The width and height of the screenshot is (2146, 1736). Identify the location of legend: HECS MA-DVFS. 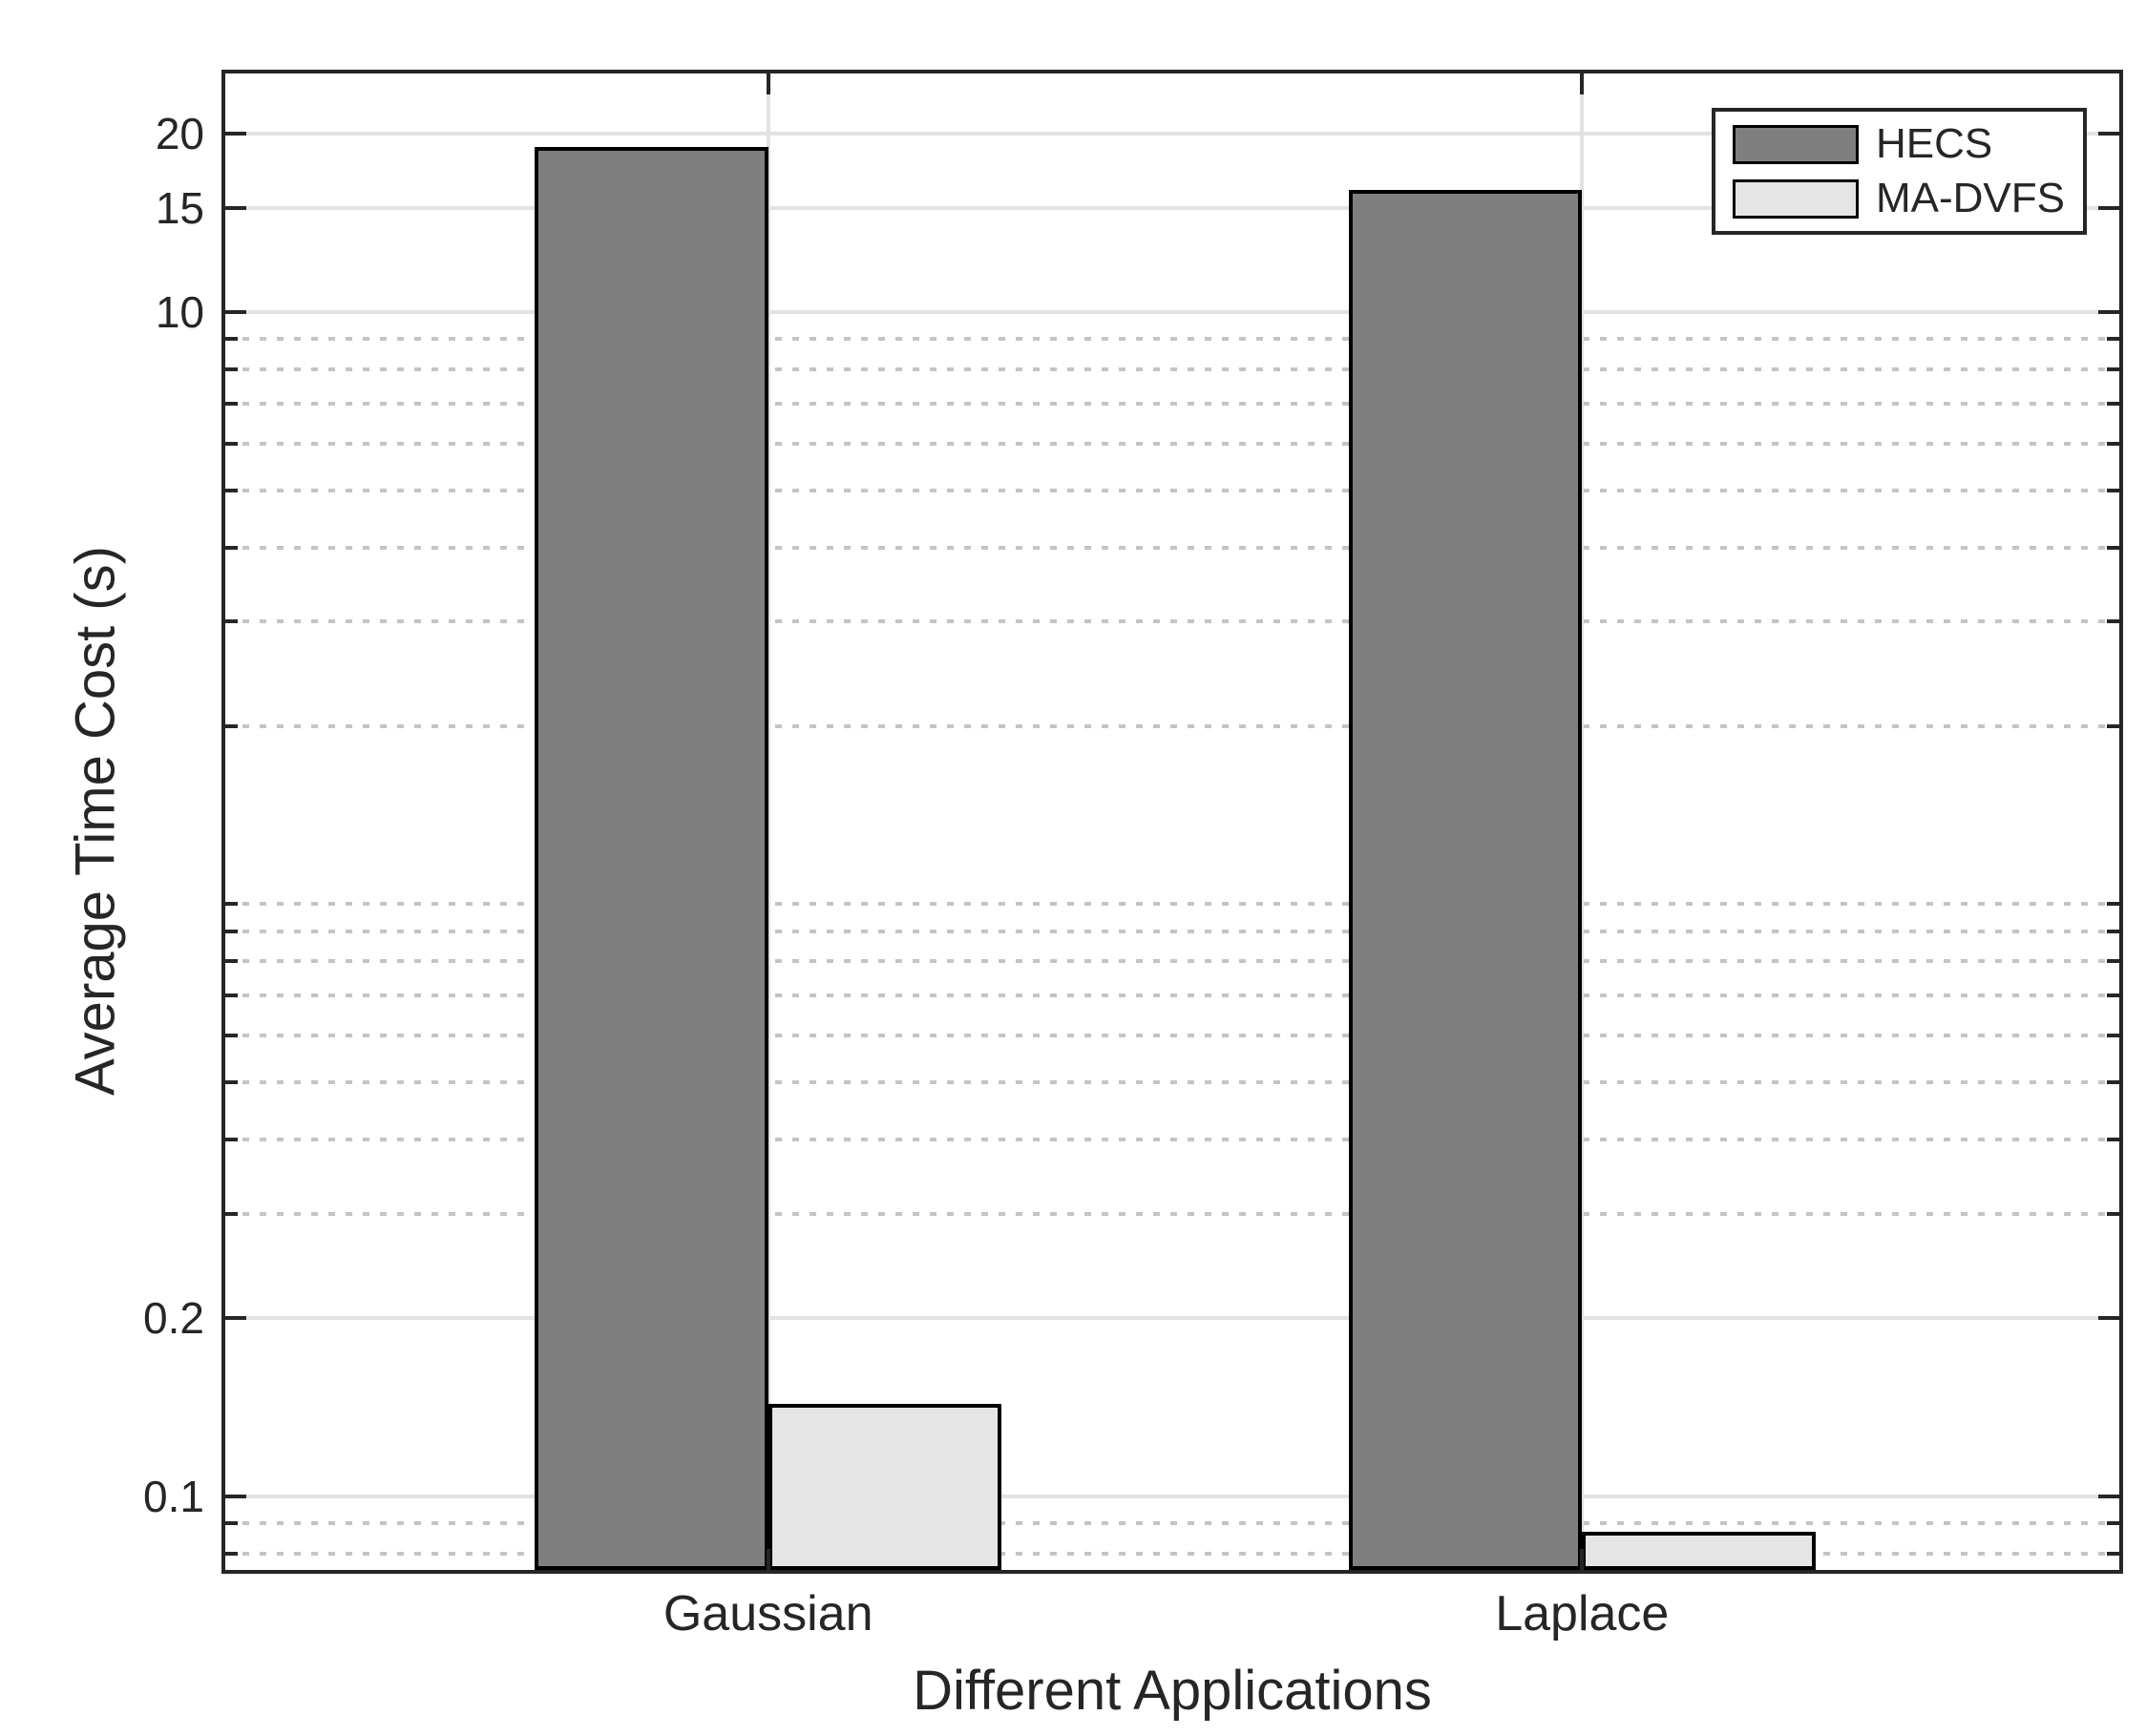
(1899, 171).